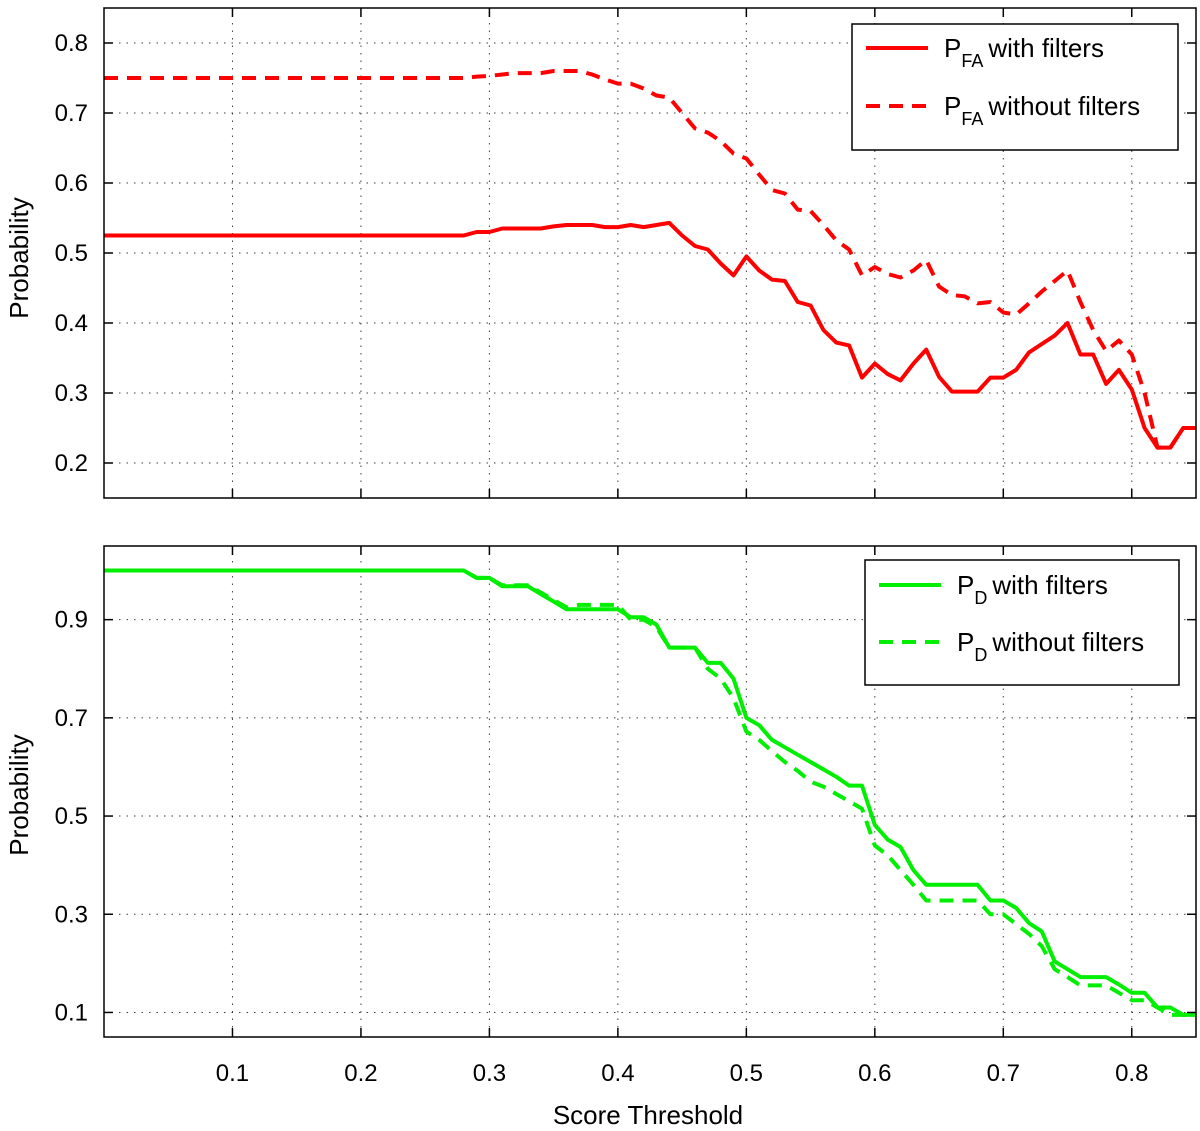 The width and height of the screenshot is (1200, 1131). I want to click on x-tick-label: 0.7, so click(1003, 1073).